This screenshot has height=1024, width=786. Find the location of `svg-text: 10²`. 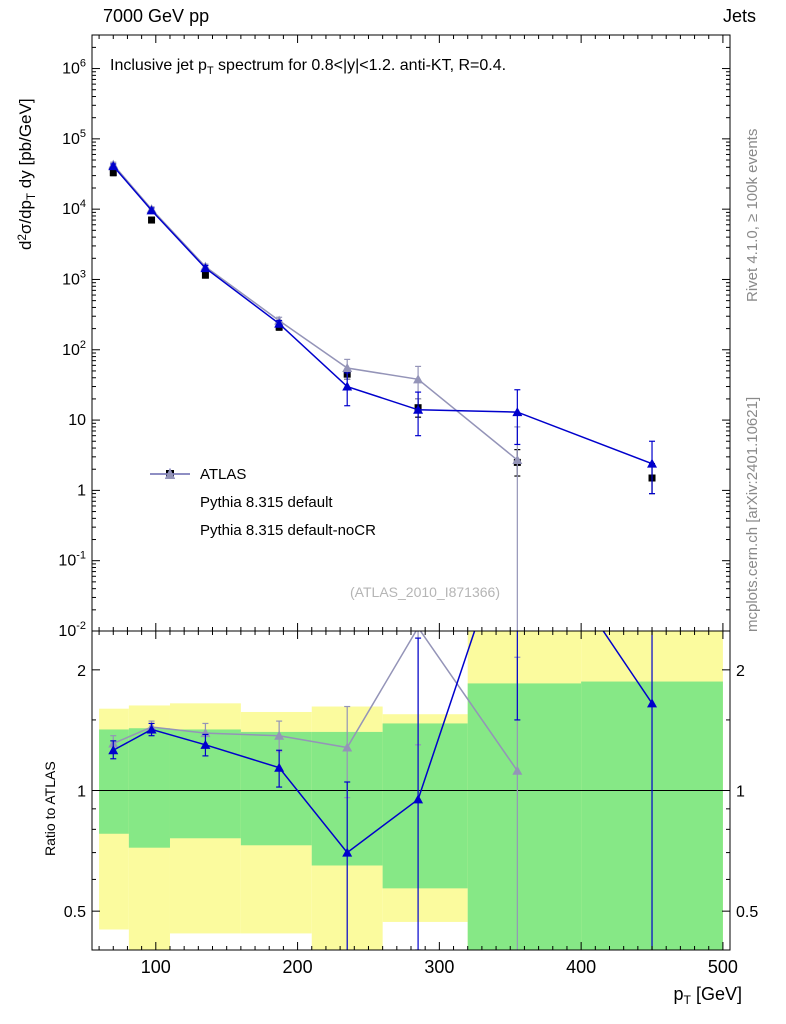

svg-text: 10² is located at coordinates (74, 349).